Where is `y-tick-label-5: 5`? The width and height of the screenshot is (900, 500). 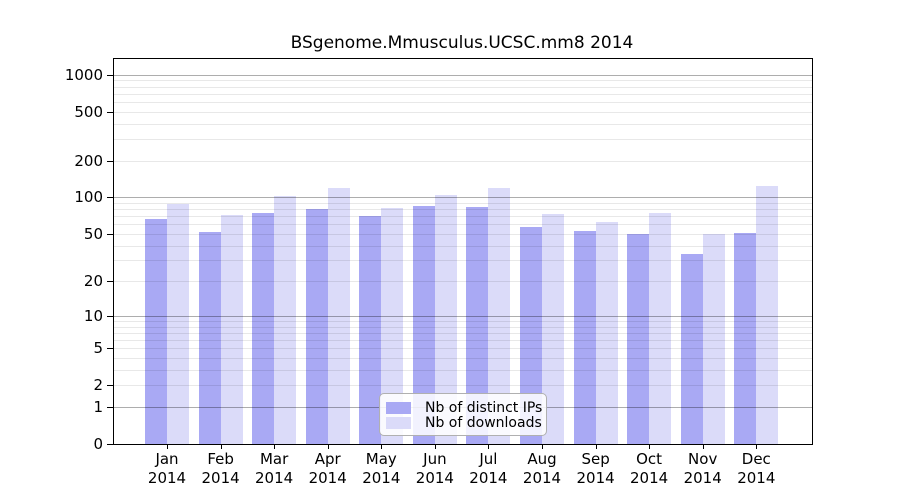
y-tick-label-5: 5 is located at coordinates (98, 348).